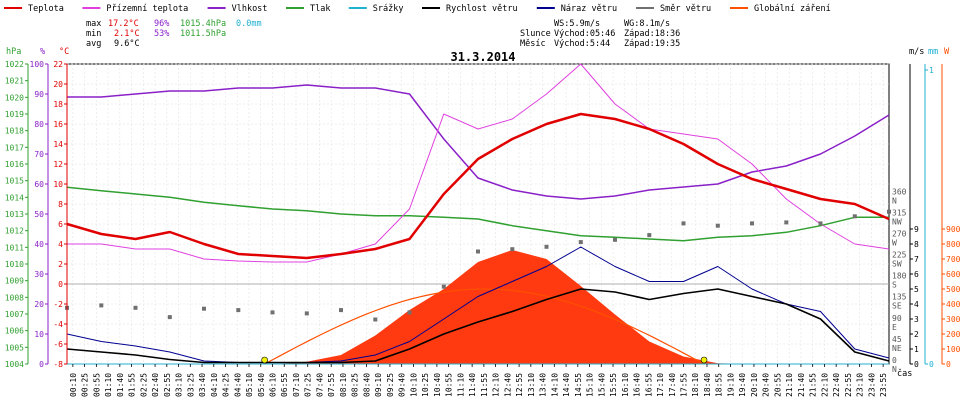 The width and height of the screenshot is (966, 404). I want to click on x-tick-label-8: 02:55, so click(167, 385).